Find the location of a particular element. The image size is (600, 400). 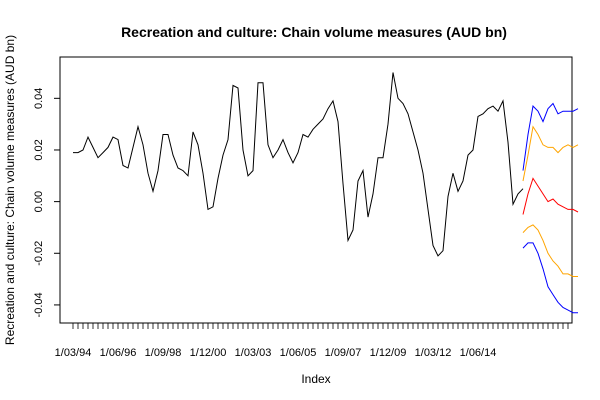

x-tick-label: 1/03/12 is located at coordinates (433, 353).